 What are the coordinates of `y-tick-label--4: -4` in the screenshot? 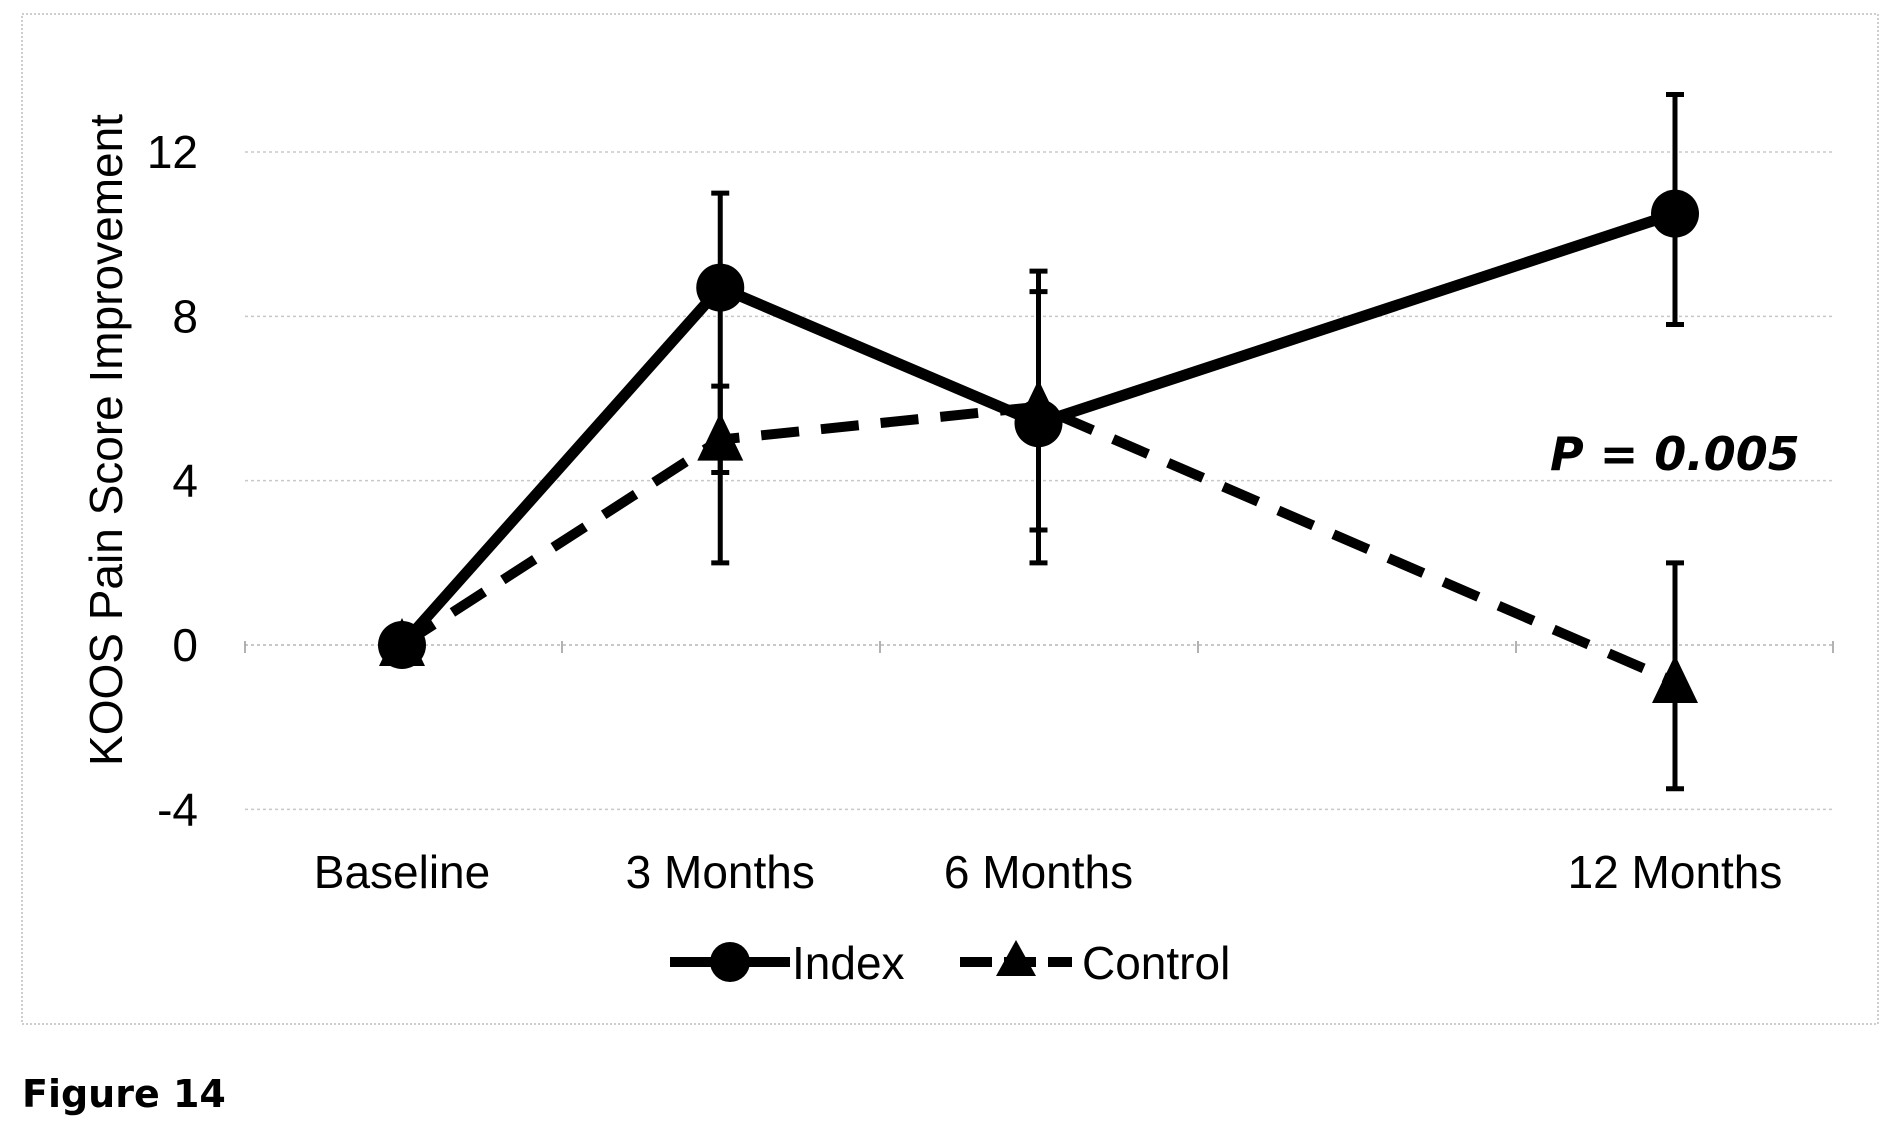 It's located at (177, 809).